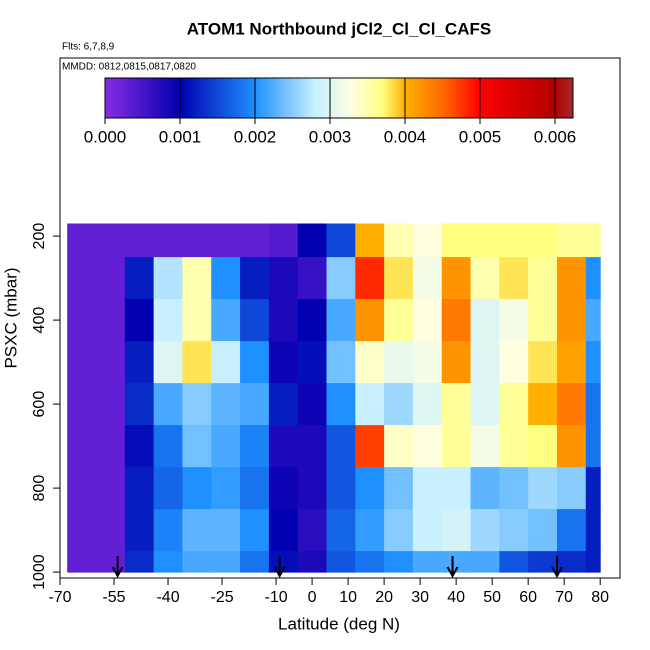 This screenshot has width=650, height=650. I want to click on x-tick-label: 30, so click(420, 597).